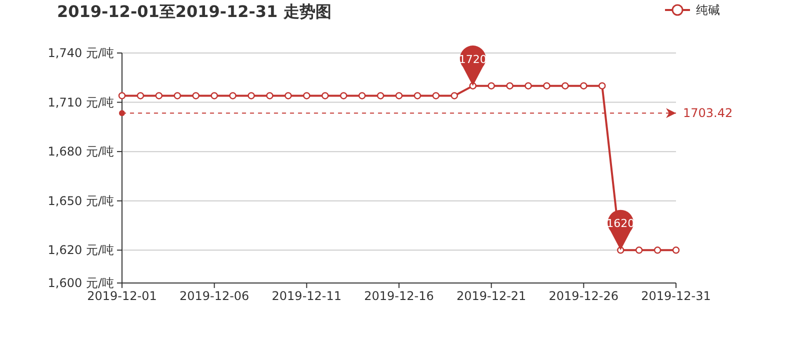 This screenshot has width=798, height=337. I want to click on legend-label: 纯碱, so click(708, 10).